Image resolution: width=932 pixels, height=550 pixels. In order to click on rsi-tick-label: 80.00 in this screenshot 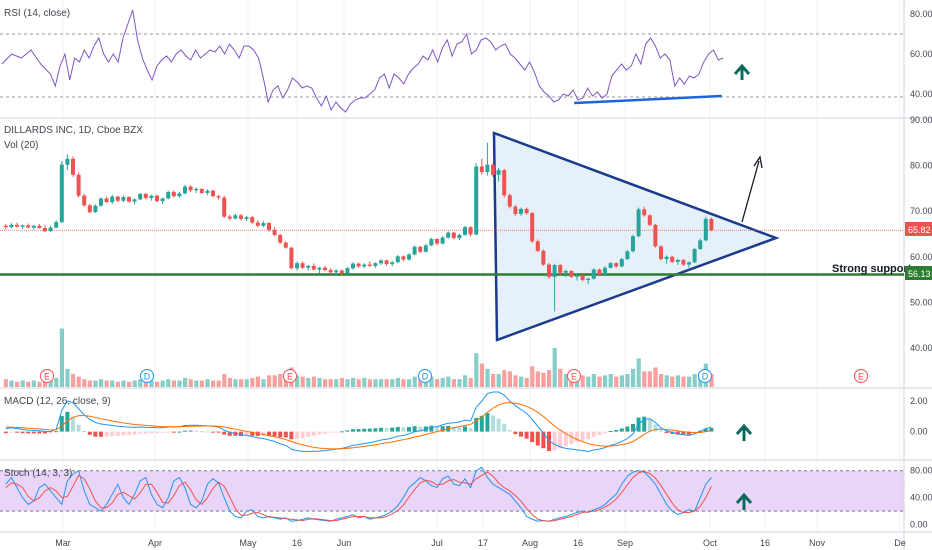, I will do `click(921, 14)`.